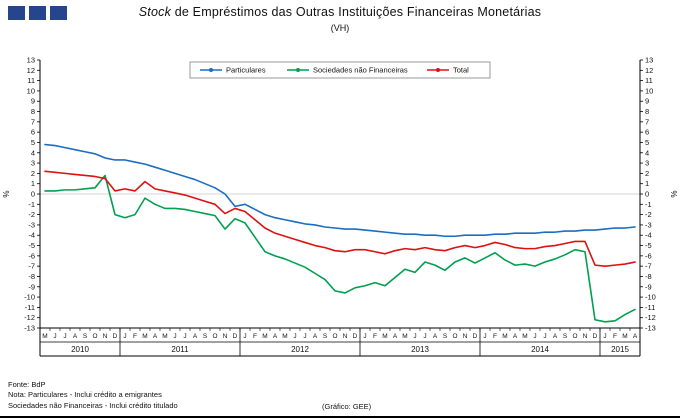 The height and width of the screenshot is (418, 680). What do you see at coordinates (648, 266) in the screenshot?
I see `svg-text: -7` at bounding box center [648, 266].